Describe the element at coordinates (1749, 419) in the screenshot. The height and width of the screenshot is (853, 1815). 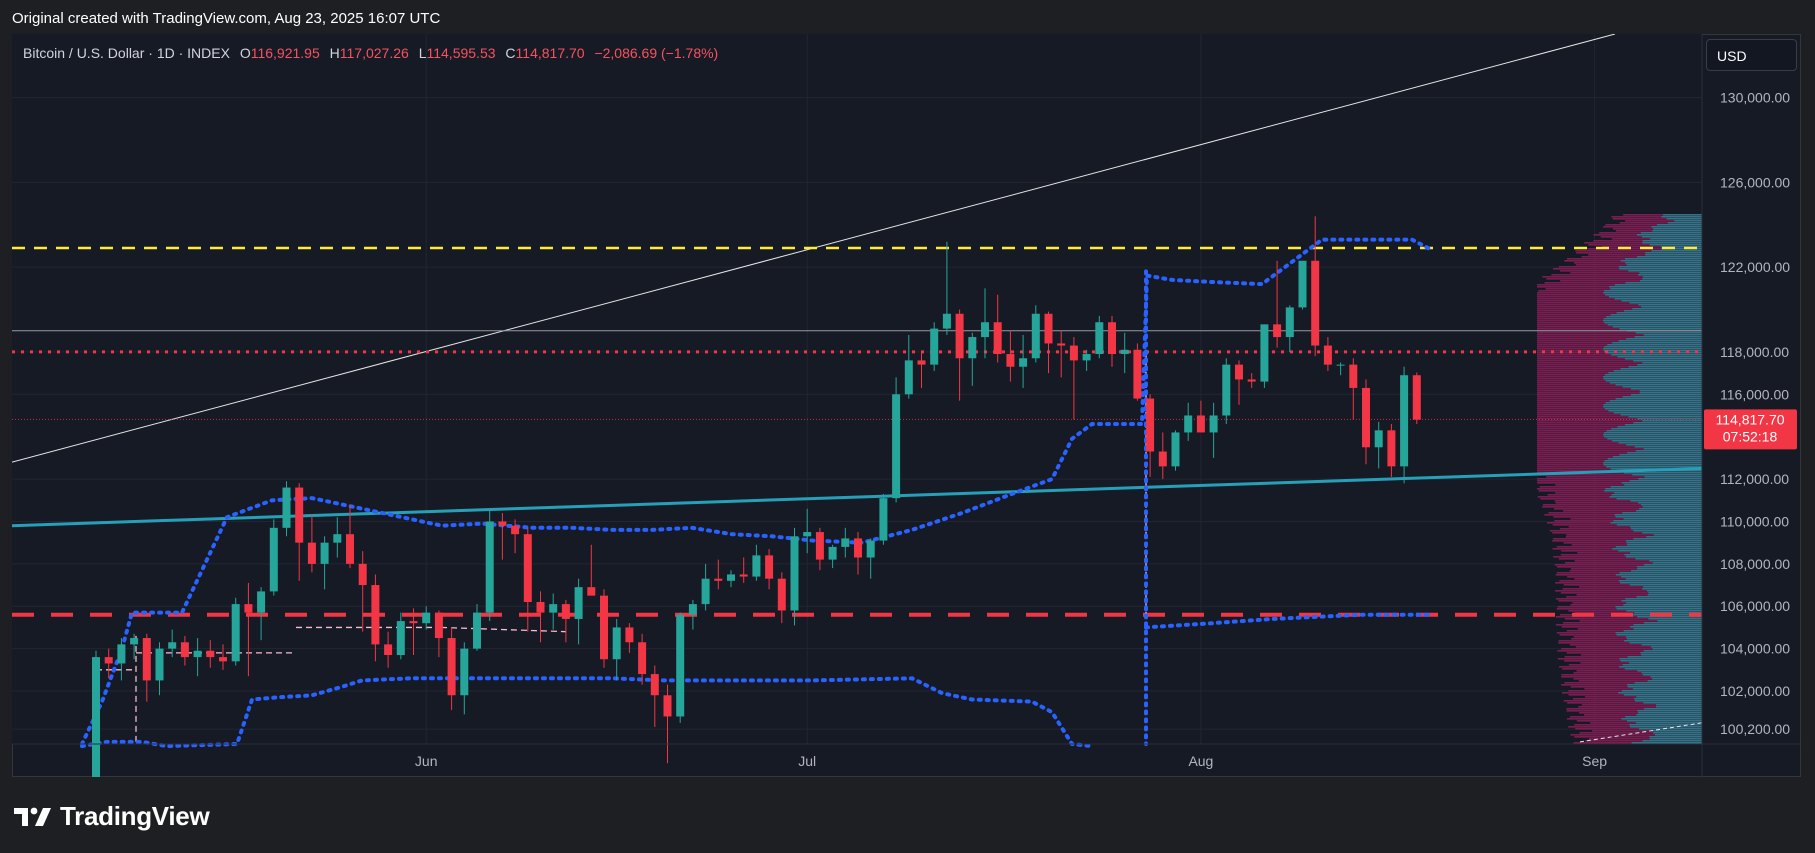
I see `price-tag-price: 114,817.70` at that location.